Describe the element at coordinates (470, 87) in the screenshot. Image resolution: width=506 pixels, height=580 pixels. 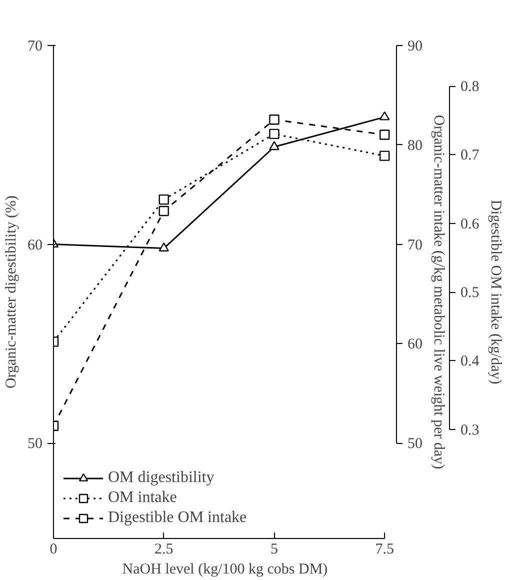
I see `y3-tick-label: 0.8` at that location.